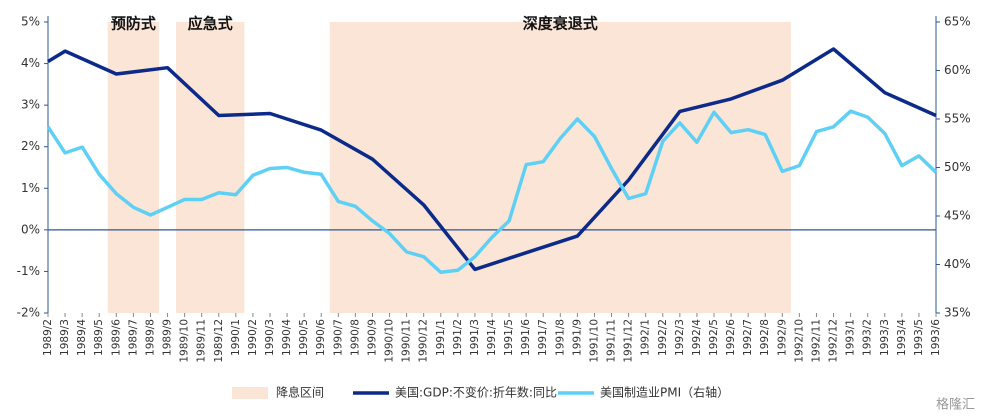 The width and height of the screenshot is (985, 420). Describe the element at coordinates (219, 341) in the screenshot. I see `x-tick-label: 1989/12` at that location.